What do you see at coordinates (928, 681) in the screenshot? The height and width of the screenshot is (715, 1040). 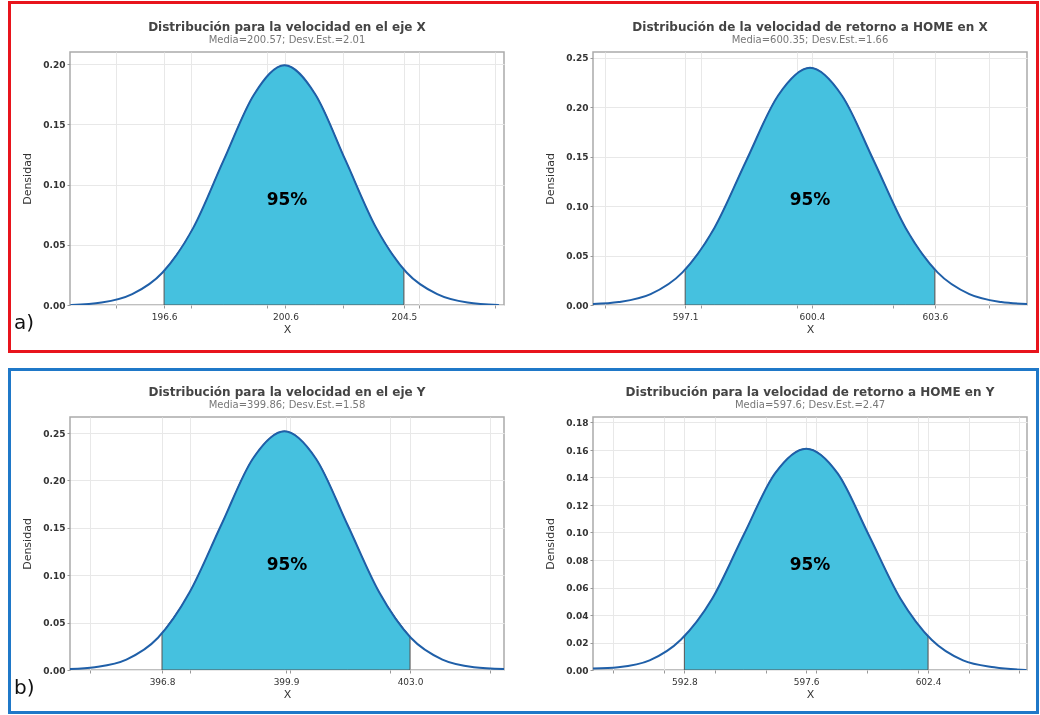 I see `x-tick-label: 602.4` at bounding box center [928, 681].